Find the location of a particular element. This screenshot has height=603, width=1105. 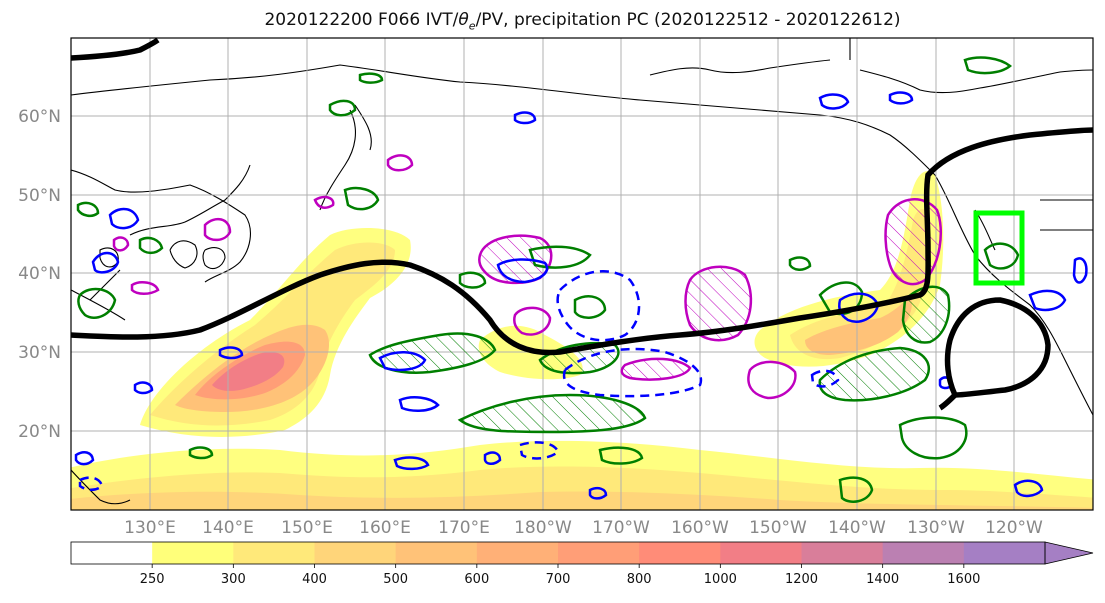

lon-label-140w: 140°W is located at coordinates (857, 528).